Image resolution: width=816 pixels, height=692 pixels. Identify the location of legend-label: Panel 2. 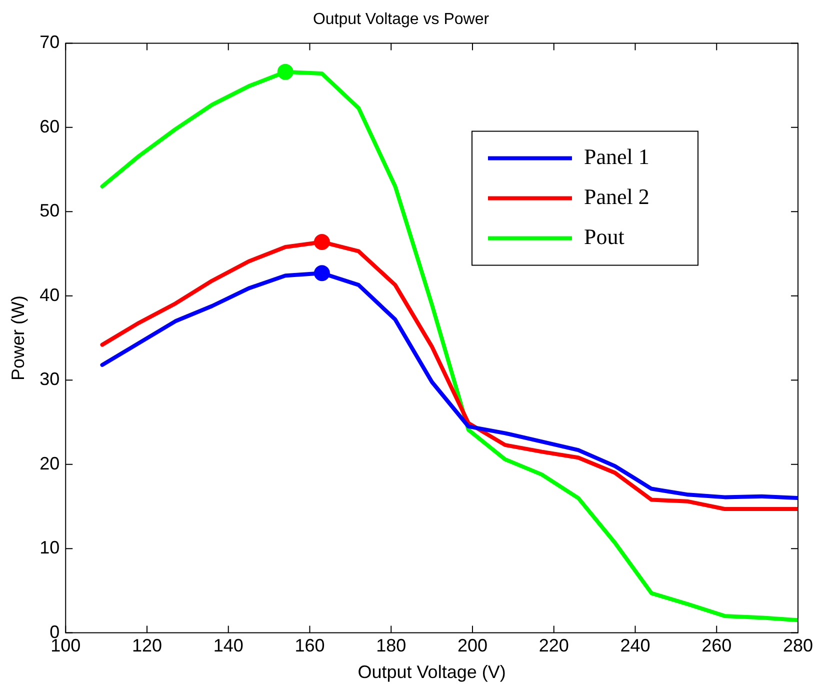
(617, 196).